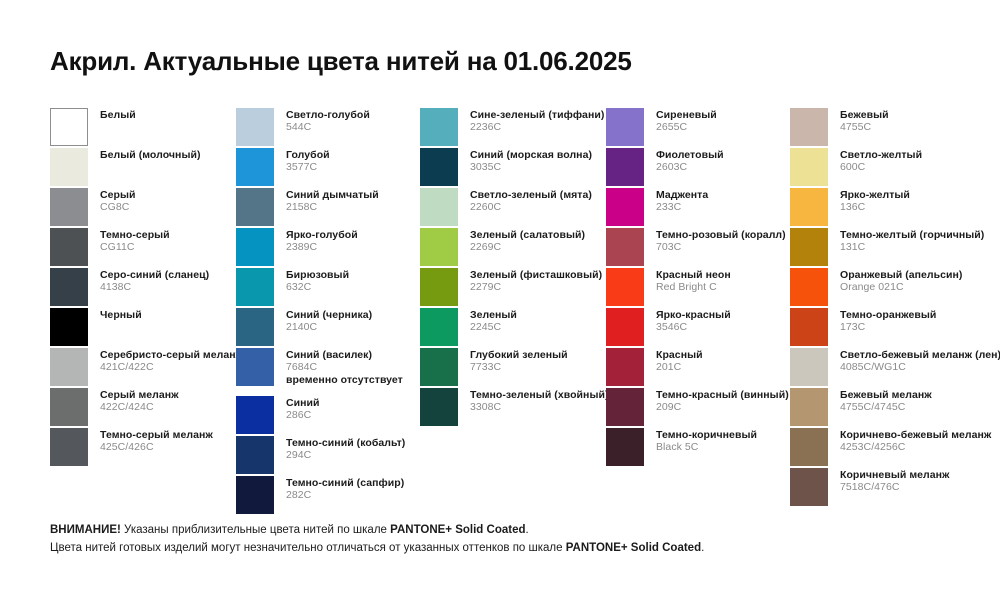 The image size is (1000, 609). What do you see at coordinates (698, 168) in the screenshot?
I see `swatch-row: Фиолетовый 2603C` at bounding box center [698, 168].